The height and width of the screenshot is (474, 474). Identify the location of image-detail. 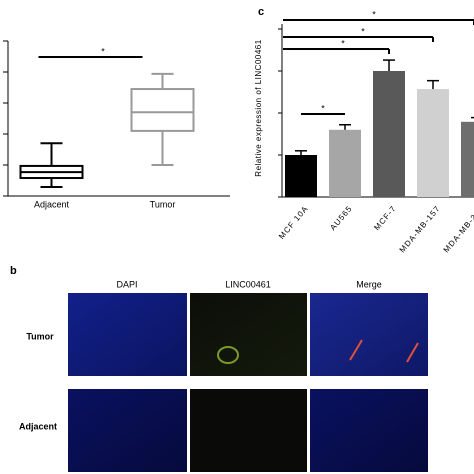
(228, 355).